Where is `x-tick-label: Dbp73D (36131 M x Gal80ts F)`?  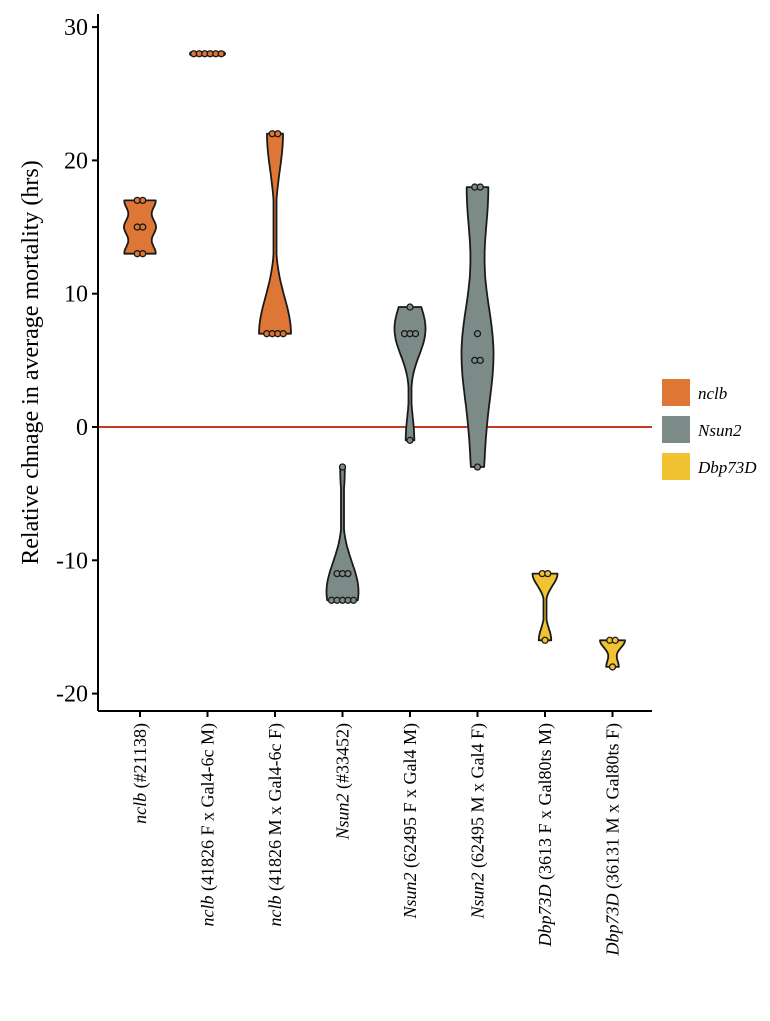 x-tick-label: Dbp73D (36131 M x Gal80ts F) is located at coordinates (613, 840).